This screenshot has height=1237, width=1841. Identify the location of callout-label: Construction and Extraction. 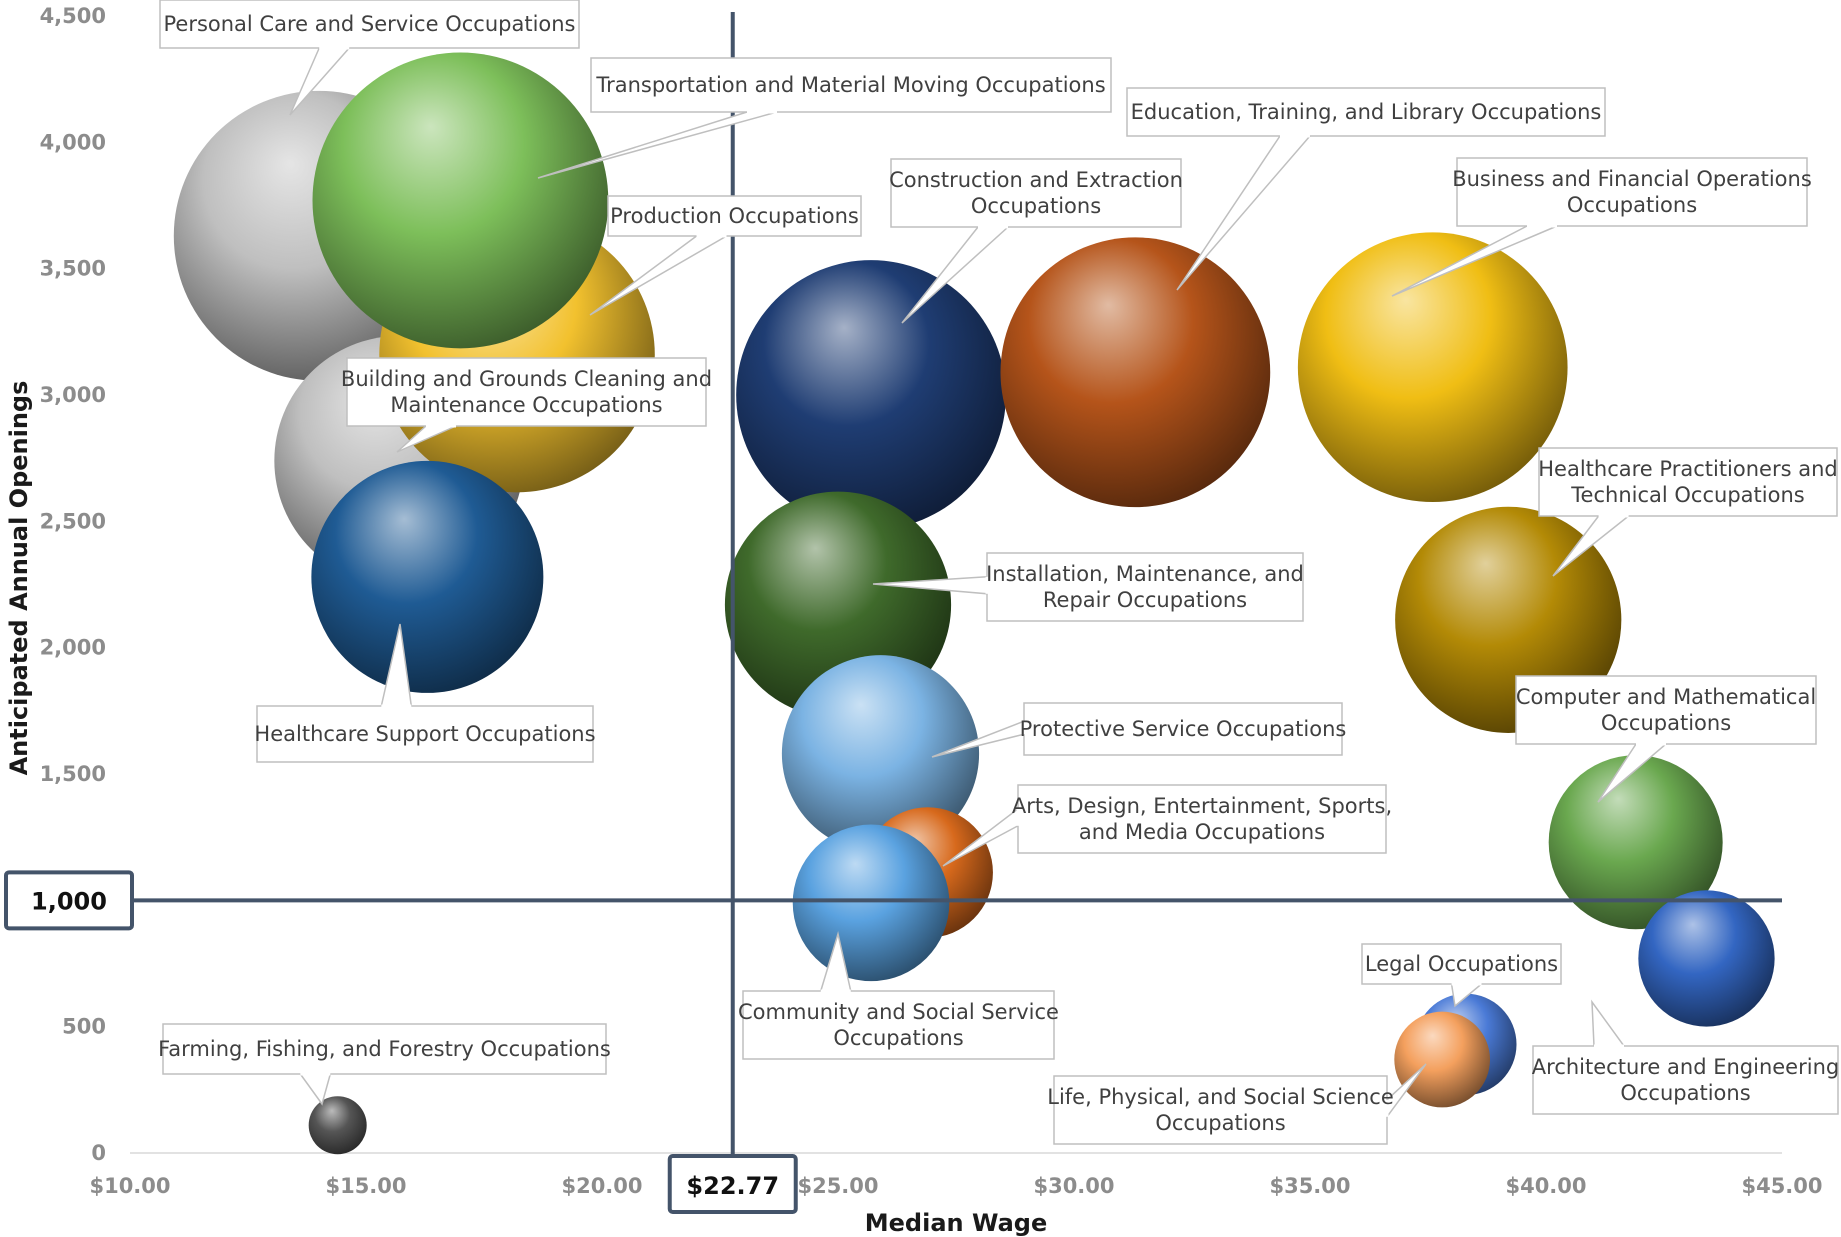
(1036, 180).